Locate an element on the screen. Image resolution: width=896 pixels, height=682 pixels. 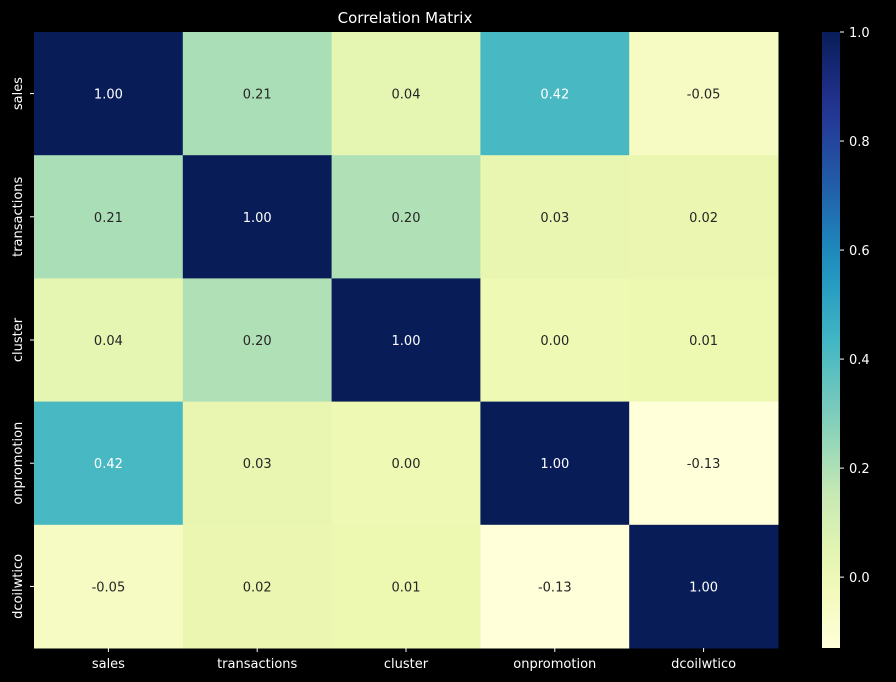
x-tick-label: transactions is located at coordinates (257, 664).